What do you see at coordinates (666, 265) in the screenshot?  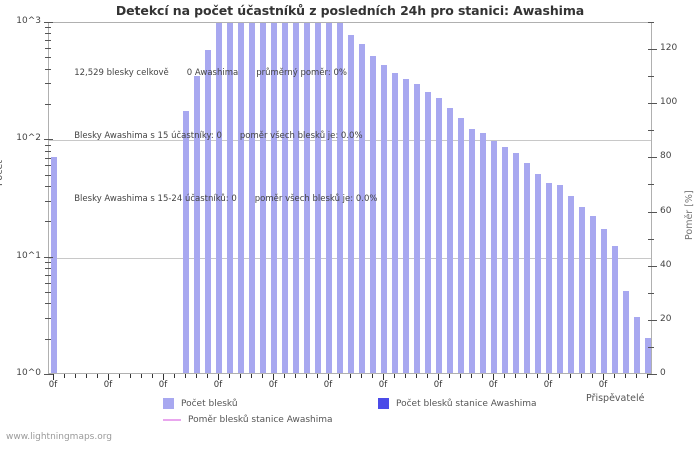 I see `y-axis-right-tick-label: 40` at bounding box center [666, 265].